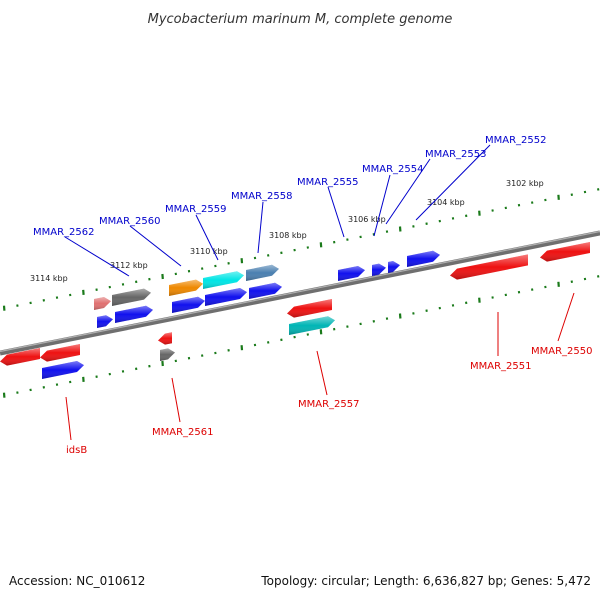  What do you see at coordinates (183, 432) in the screenshot?
I see `label-mmar-2561: MMAR_2561` at bounding box center [183, 432].